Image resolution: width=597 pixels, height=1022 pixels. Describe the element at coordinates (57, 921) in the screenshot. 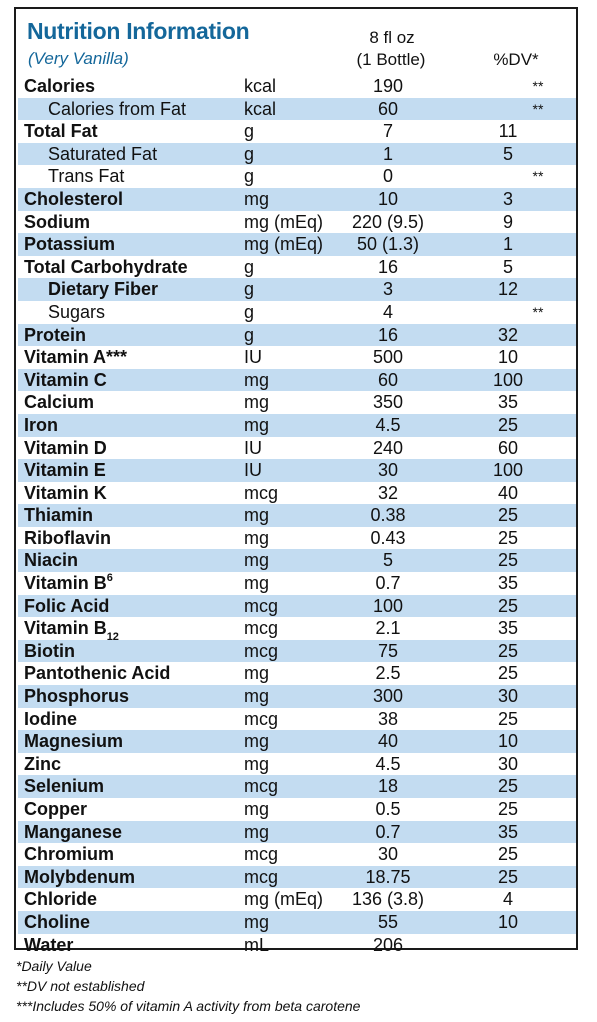

I see `nutrient-name: Choline` at that location.